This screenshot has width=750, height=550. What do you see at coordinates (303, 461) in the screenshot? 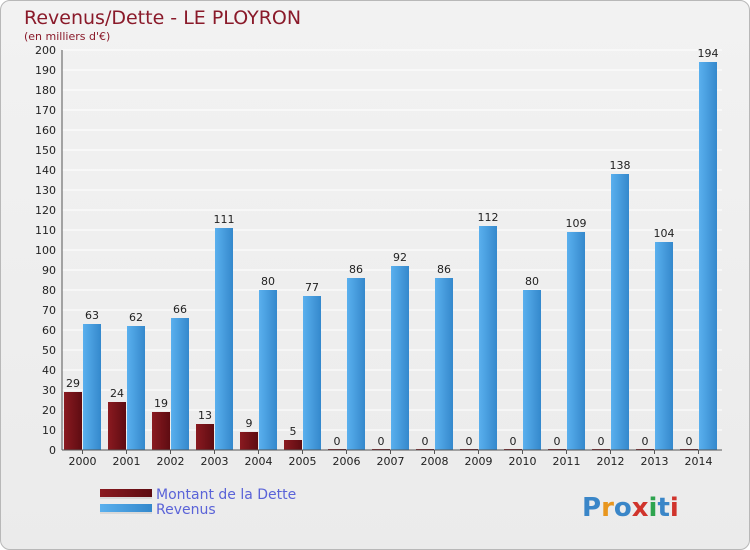
I see `x-tick-label: 2005` at bounding box center [303, 461].